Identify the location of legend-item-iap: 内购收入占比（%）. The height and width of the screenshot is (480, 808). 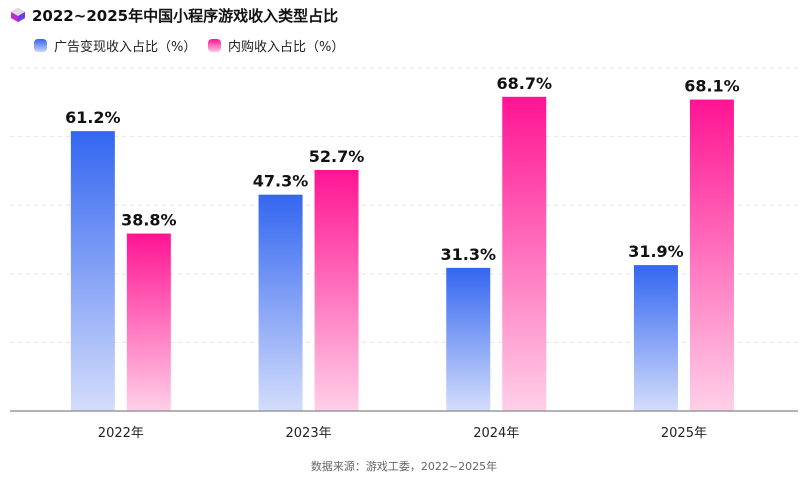
(276, 45).